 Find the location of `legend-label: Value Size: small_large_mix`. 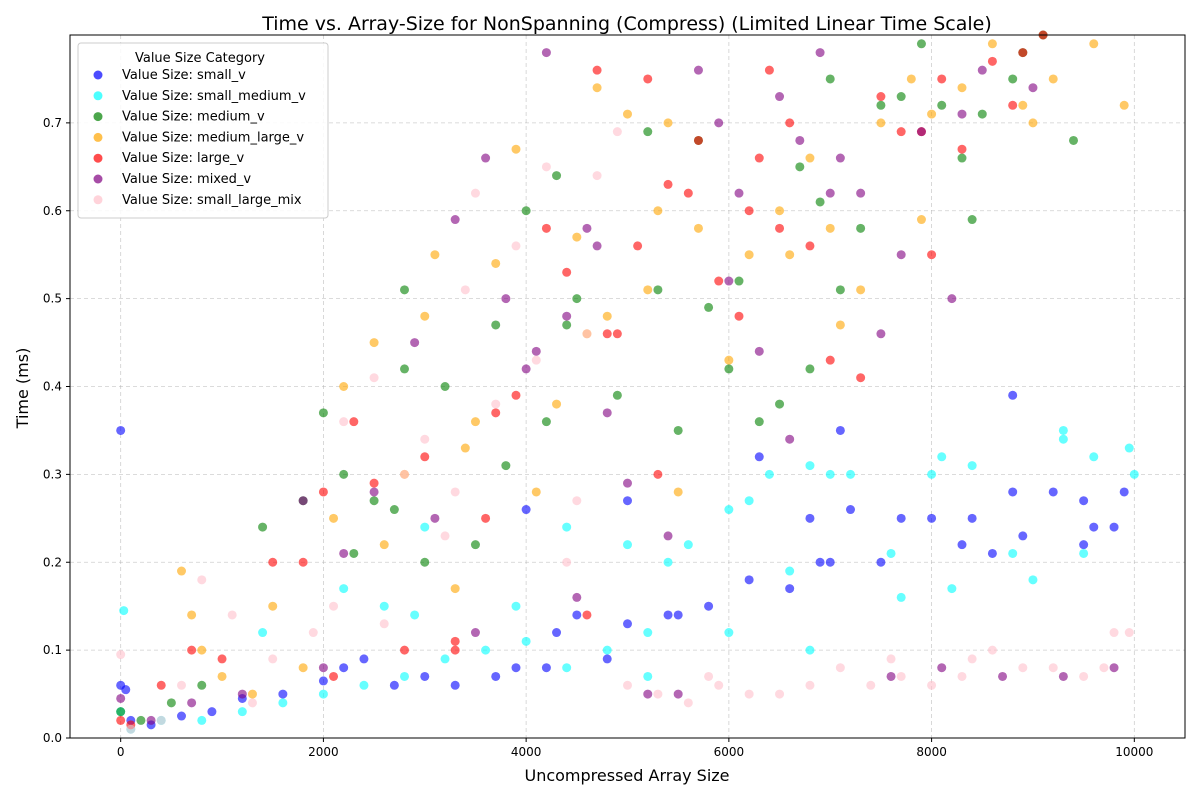

legend-label: Value Size: small_large_mix is located at coordinates (212, 200).